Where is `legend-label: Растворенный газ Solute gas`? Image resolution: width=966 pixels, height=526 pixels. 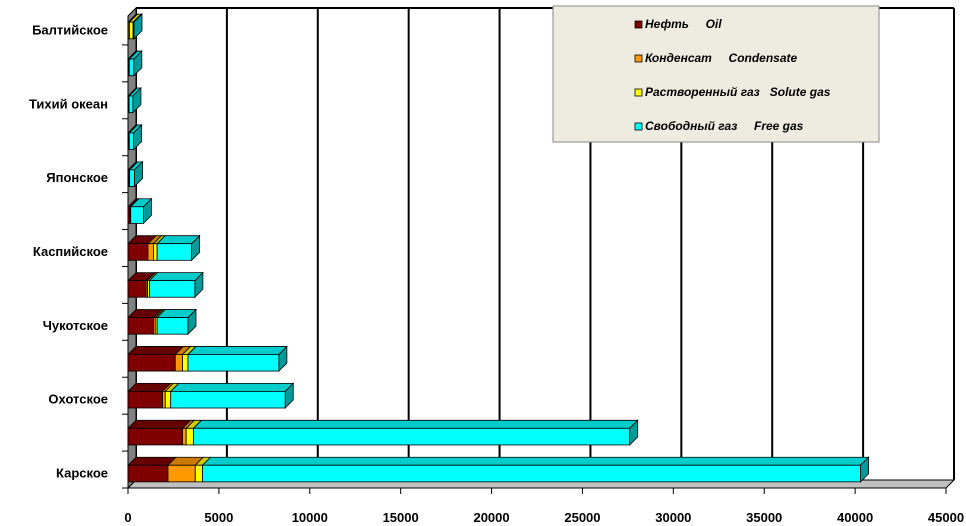 legend-label: Растворенный газ Solute gas is located at coordinates (738, 92).